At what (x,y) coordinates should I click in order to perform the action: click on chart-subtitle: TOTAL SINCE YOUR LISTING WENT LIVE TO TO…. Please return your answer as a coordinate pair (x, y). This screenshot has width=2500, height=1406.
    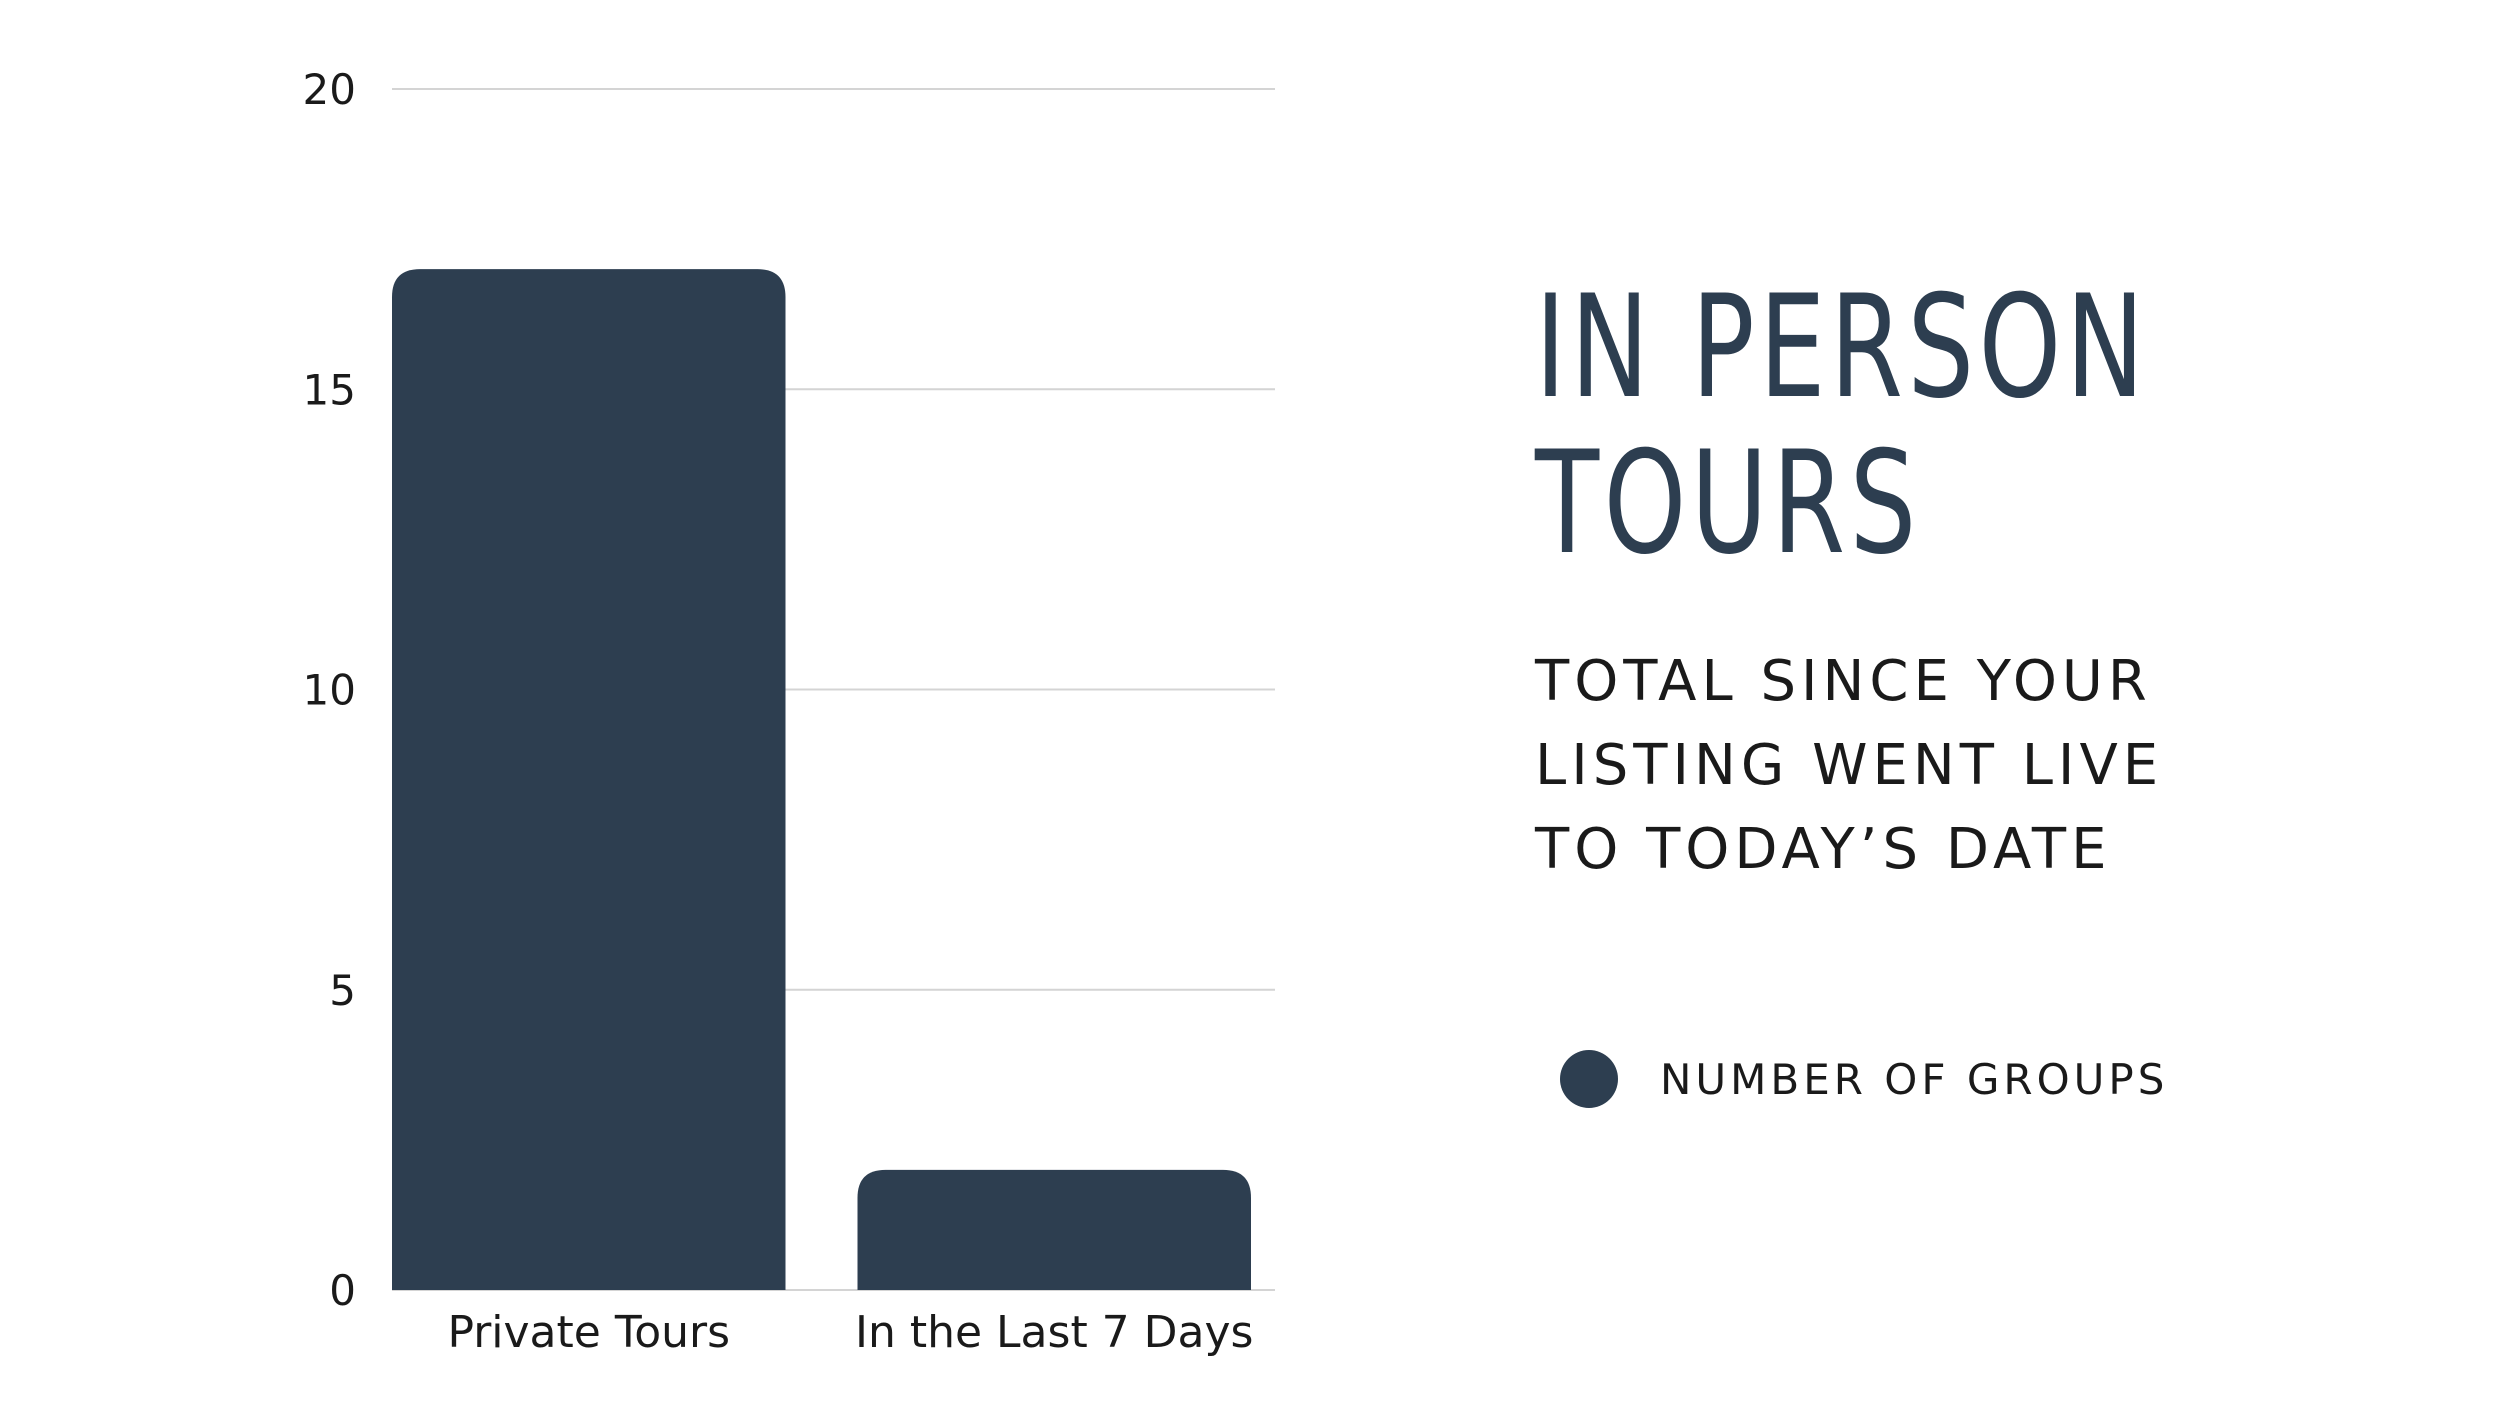
    Looking at the image, I should click on (1915, 766).